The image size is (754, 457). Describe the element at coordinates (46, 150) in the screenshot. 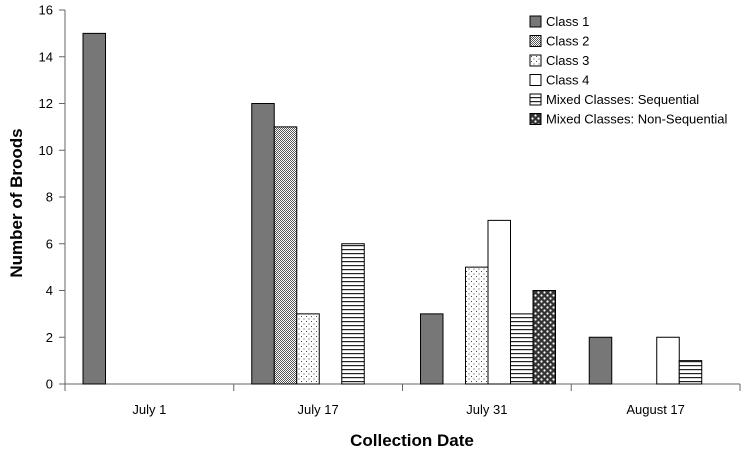

I see `y-tick-label: 10` at that location.